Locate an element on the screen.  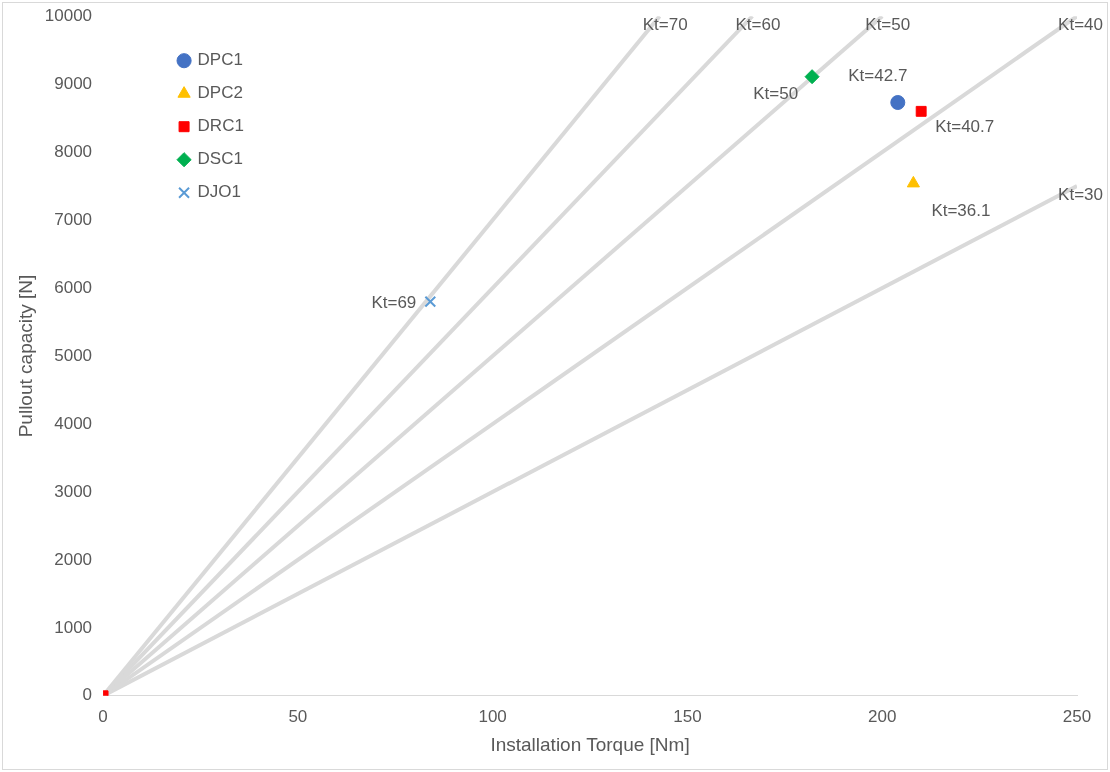
legend-label: DPC2 is located at coordinates (220, 93).